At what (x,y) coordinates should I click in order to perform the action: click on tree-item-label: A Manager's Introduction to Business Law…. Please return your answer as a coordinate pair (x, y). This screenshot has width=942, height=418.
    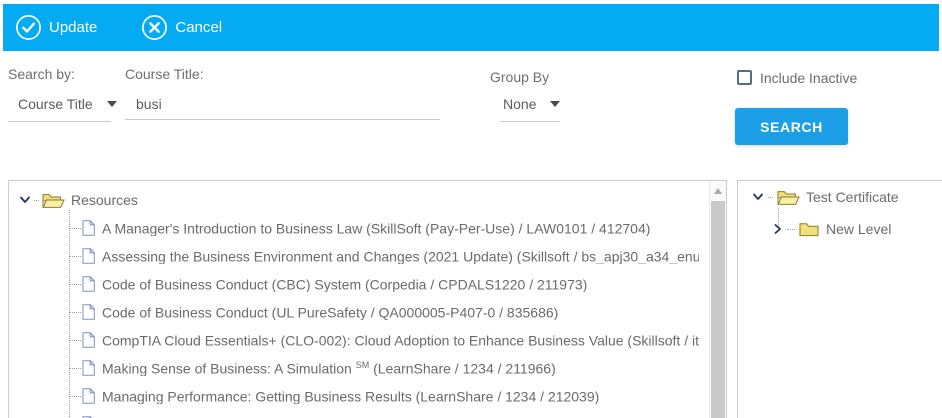
    Looking at the image, I should click on (376, 228).